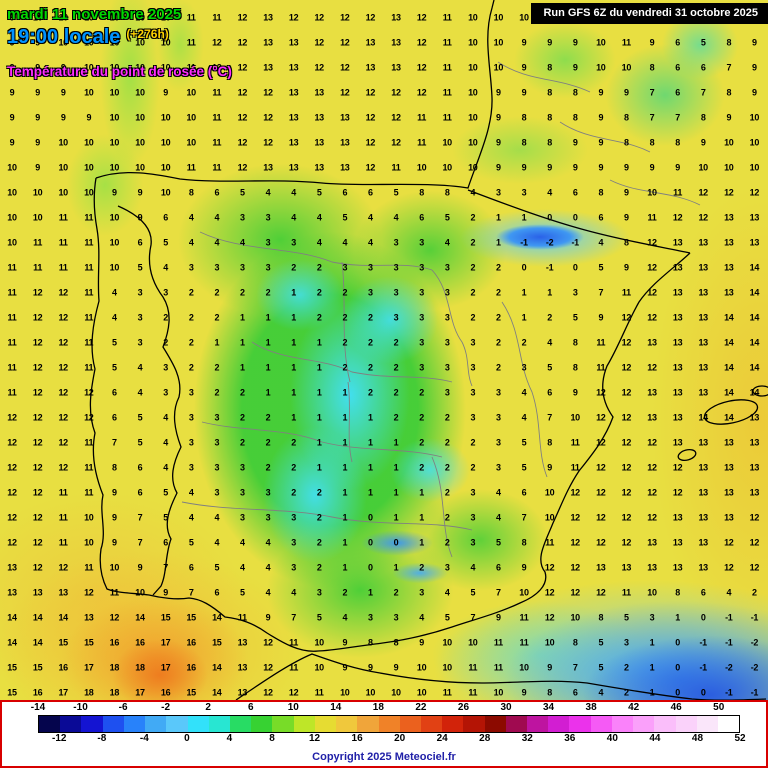  I want to click on grid-value: 15, so click(89, 642).